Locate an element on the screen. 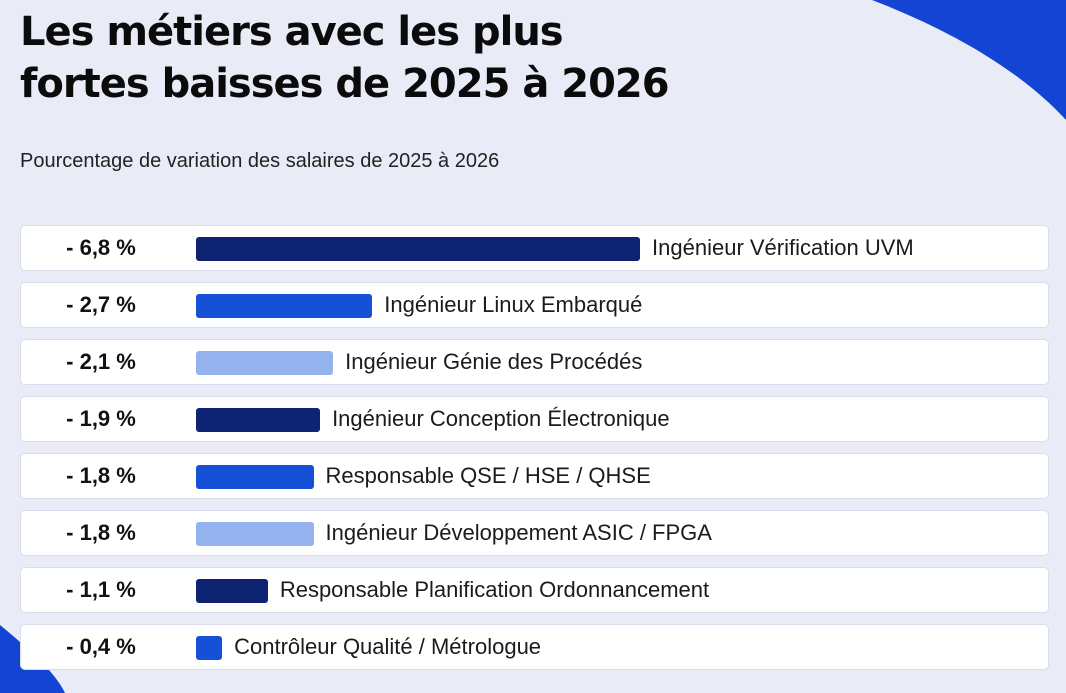 The image size is (1066, 693). data-label: - 1,9 % is located at coordinates (101, 418).